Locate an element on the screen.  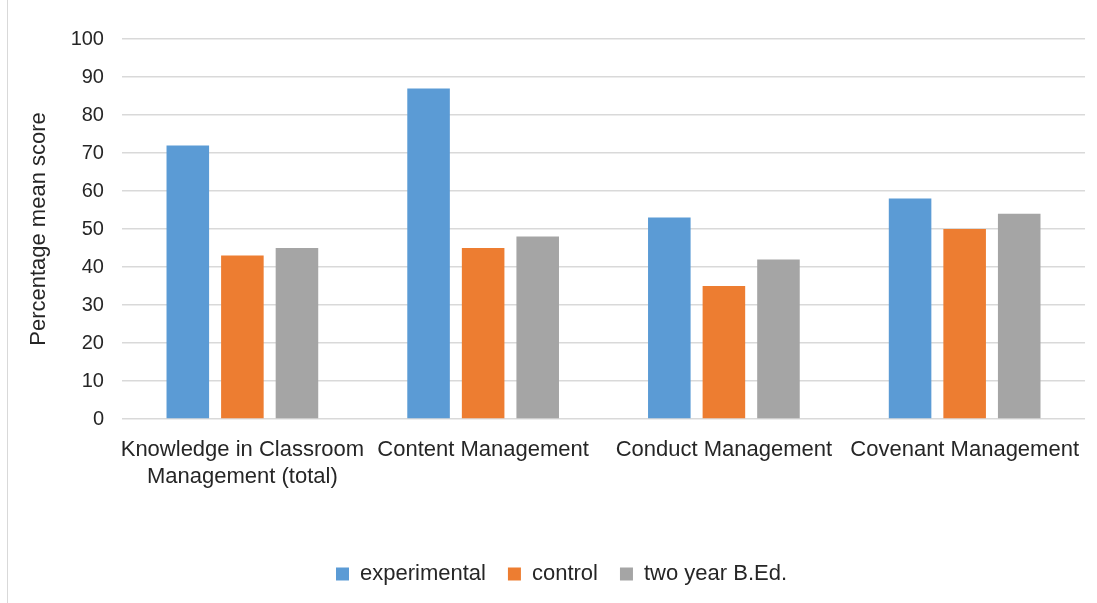
legend-label: experimental is located at coordinates (422, 573).